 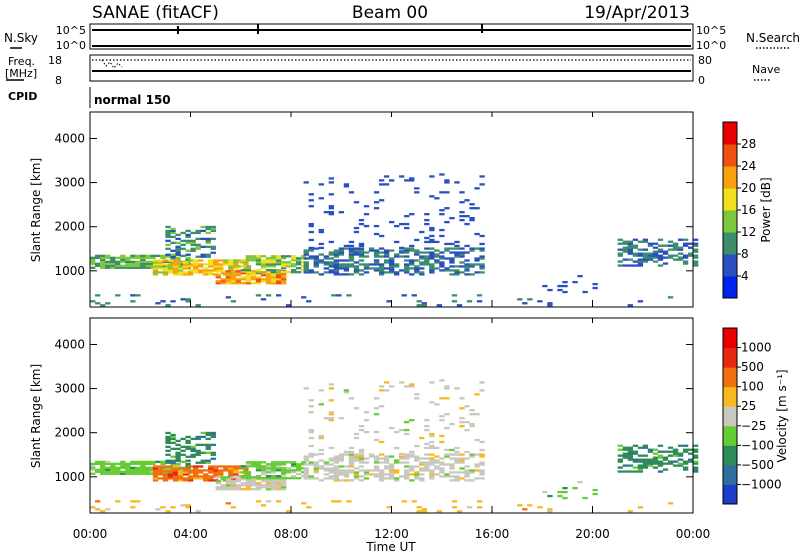 What do you see at coordinates (390, 13) in the screenshot?
I see `beam-title: Beam 00` at bounding box center [390, 13].